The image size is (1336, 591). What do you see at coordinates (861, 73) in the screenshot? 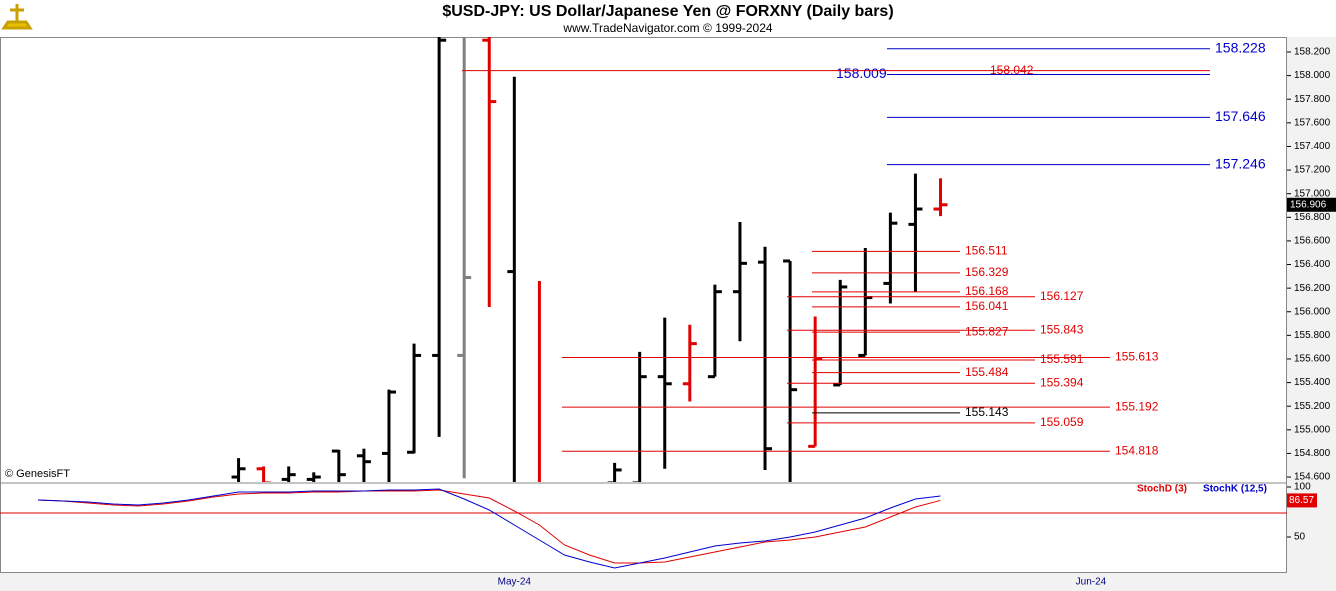
I see `level-label: 158.009` at bounding box center [861, 73].